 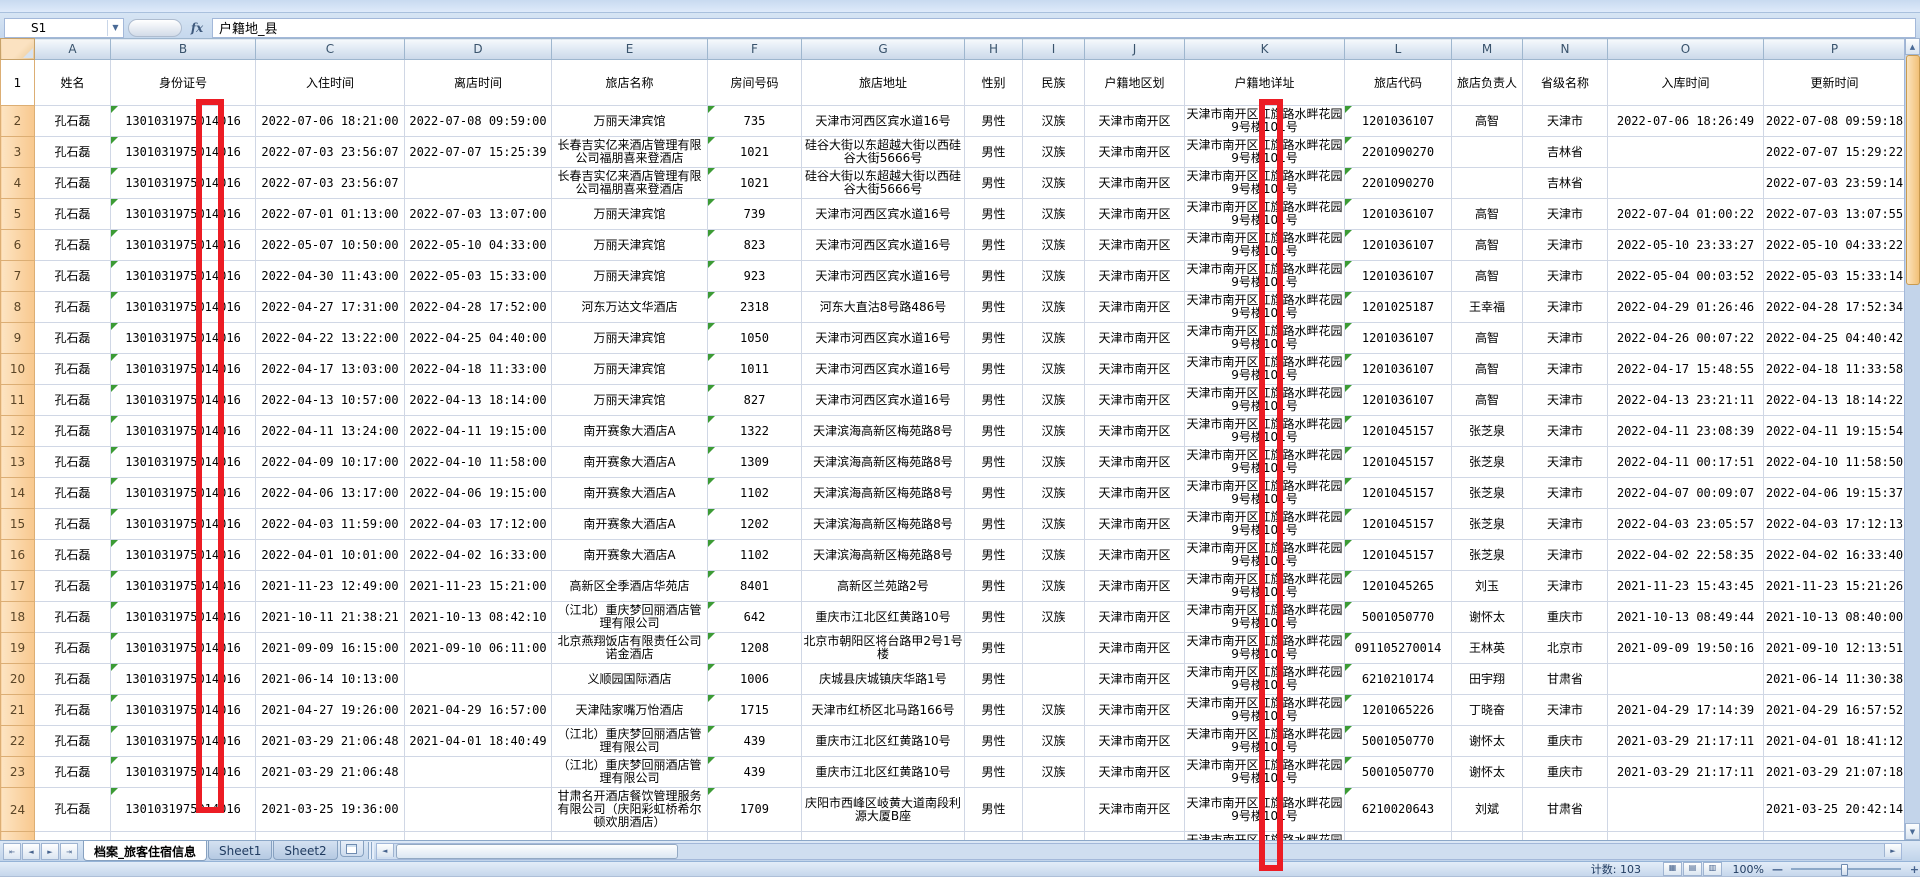 I want to click on cell-province, so click(x=1565, y=835).